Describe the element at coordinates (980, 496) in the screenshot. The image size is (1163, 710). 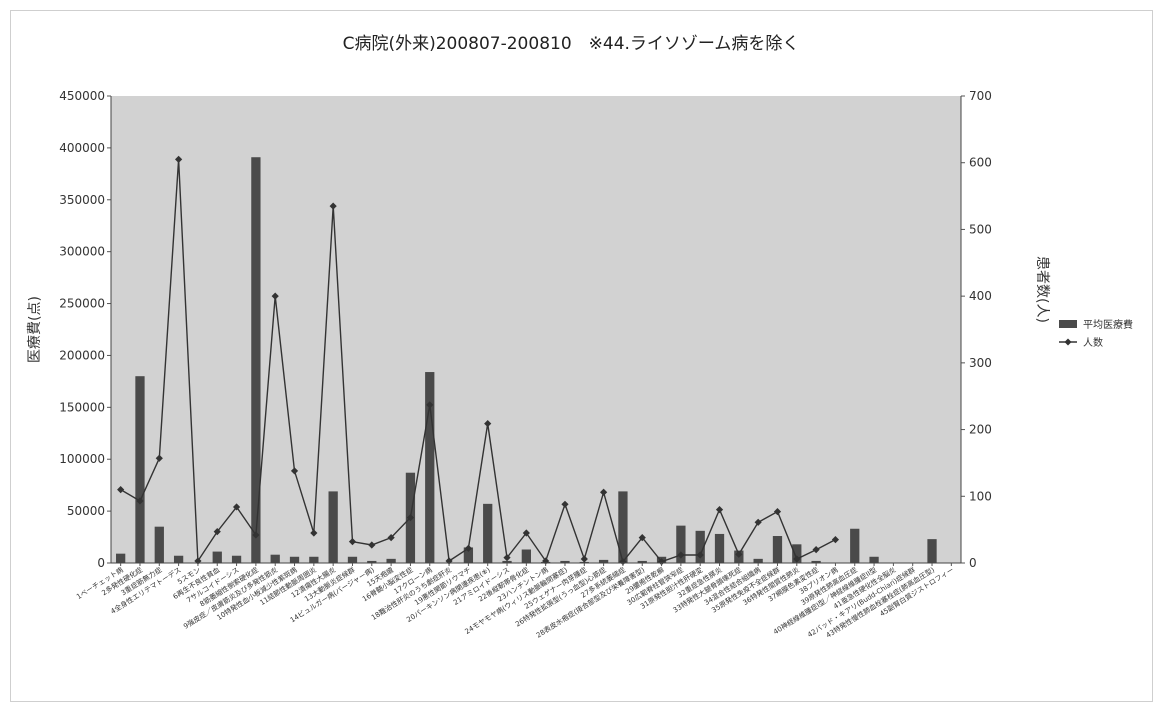
I see `y-right-tick-label: 100` at that location.